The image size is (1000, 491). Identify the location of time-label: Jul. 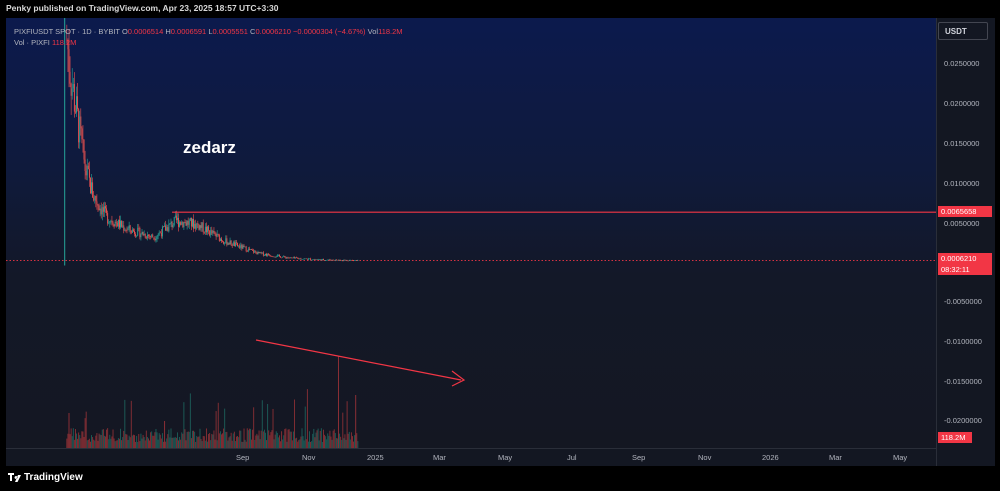
(572, 457).